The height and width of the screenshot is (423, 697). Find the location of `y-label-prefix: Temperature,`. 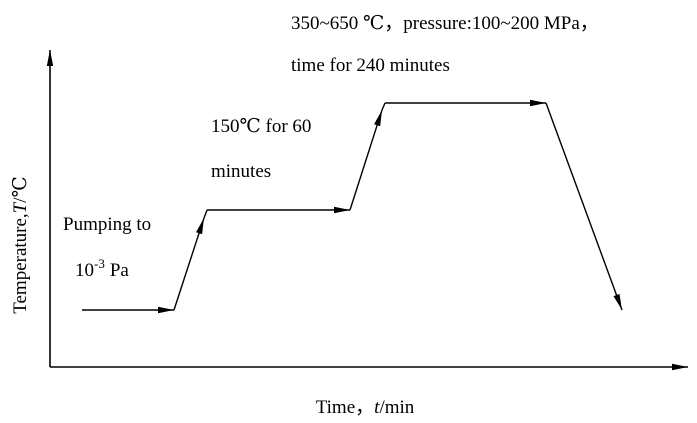

y-label-prefix: Temperature, is located at coordinates (20, 263).